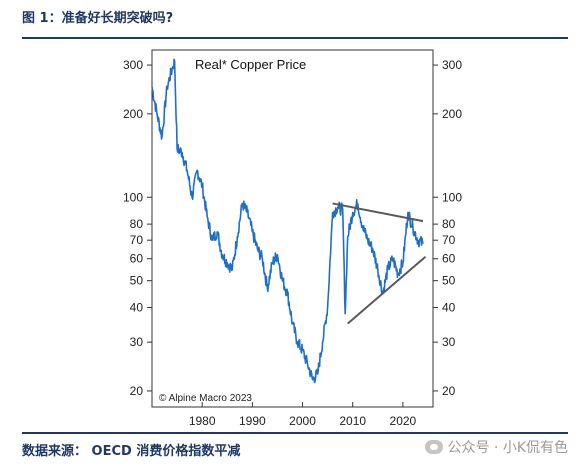  Describe the element at coordinates (131, 451) in the screenshot. I see `data-source: 数据来源： OECD 消费价格指数平减` at that location.